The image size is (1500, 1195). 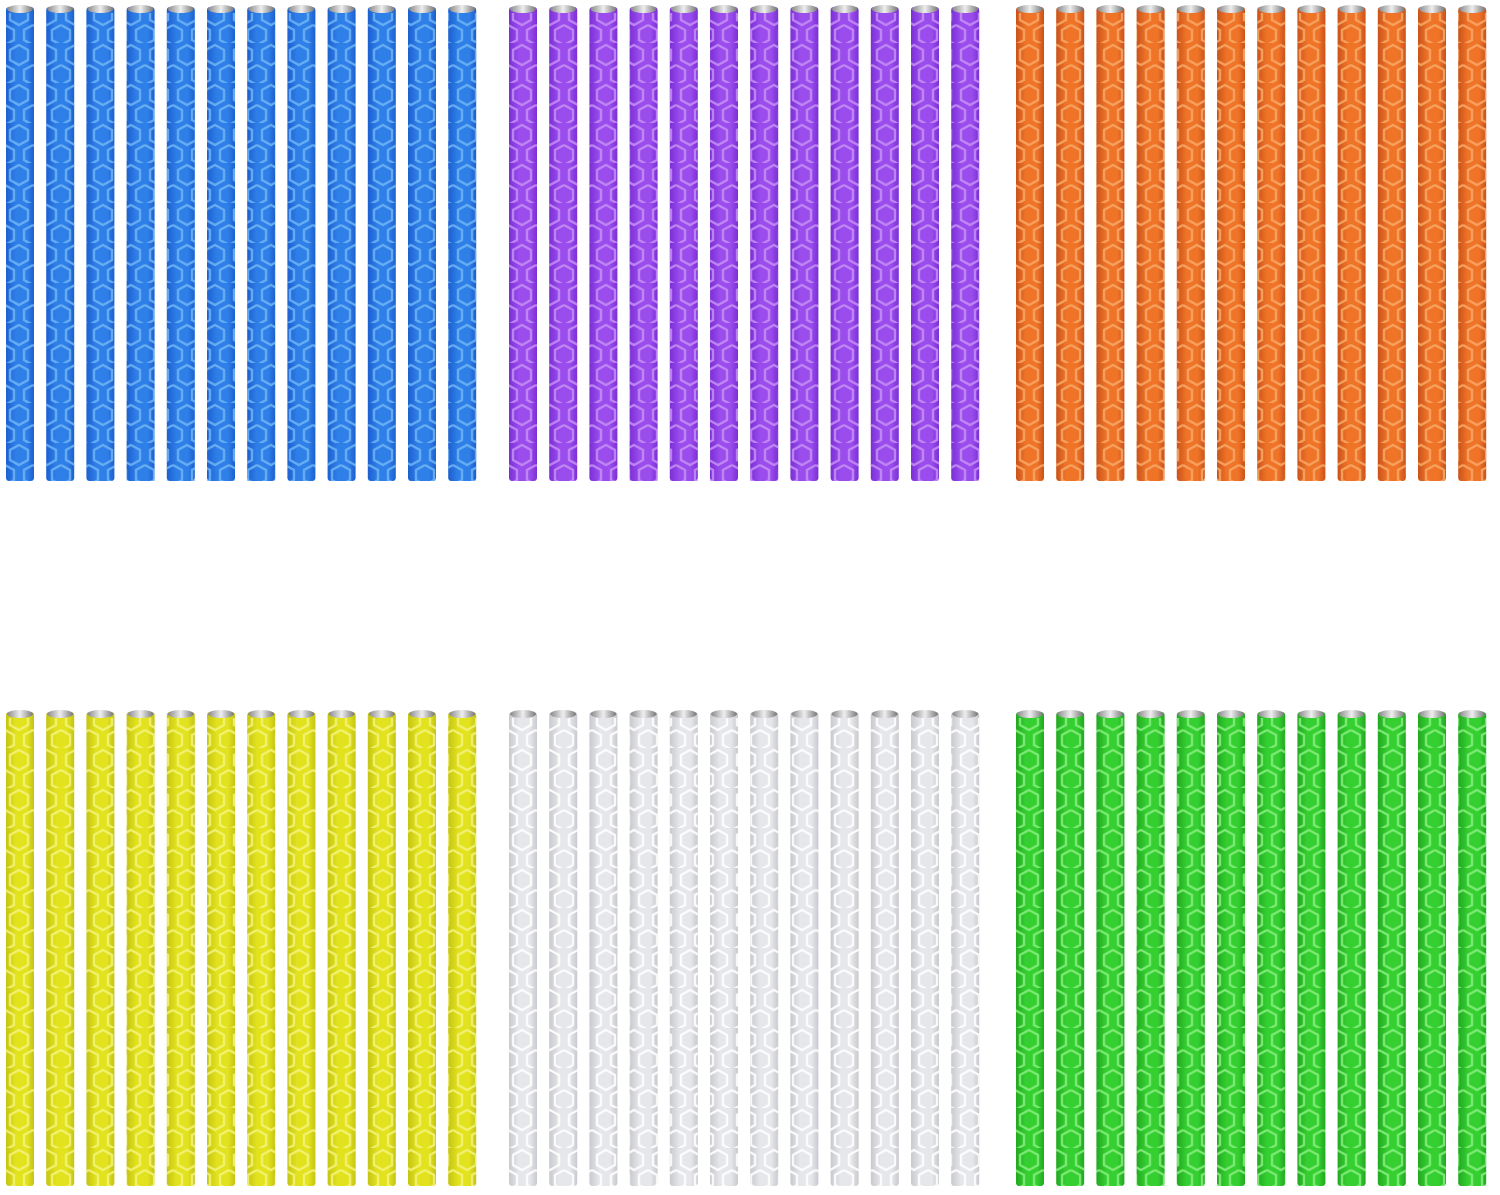 What do you see at coordinates (1255, 948) in the screenshot?
I see `tube-group-green` at bounding box center [1255, 948].